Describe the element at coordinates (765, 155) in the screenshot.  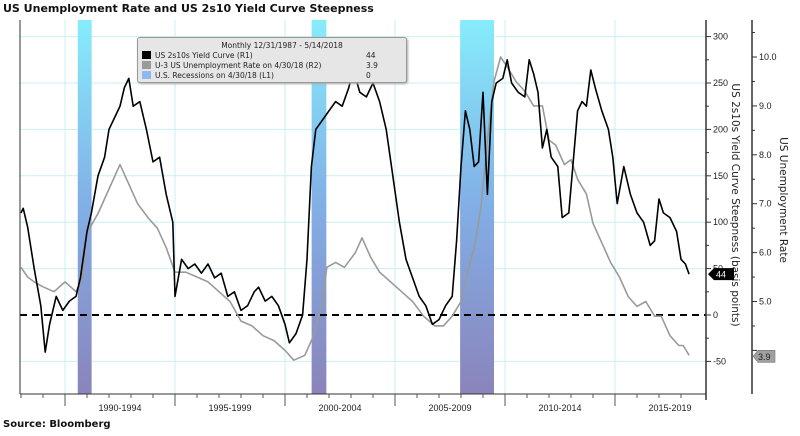
I see `y2-tick-label: 8.0` at that location.